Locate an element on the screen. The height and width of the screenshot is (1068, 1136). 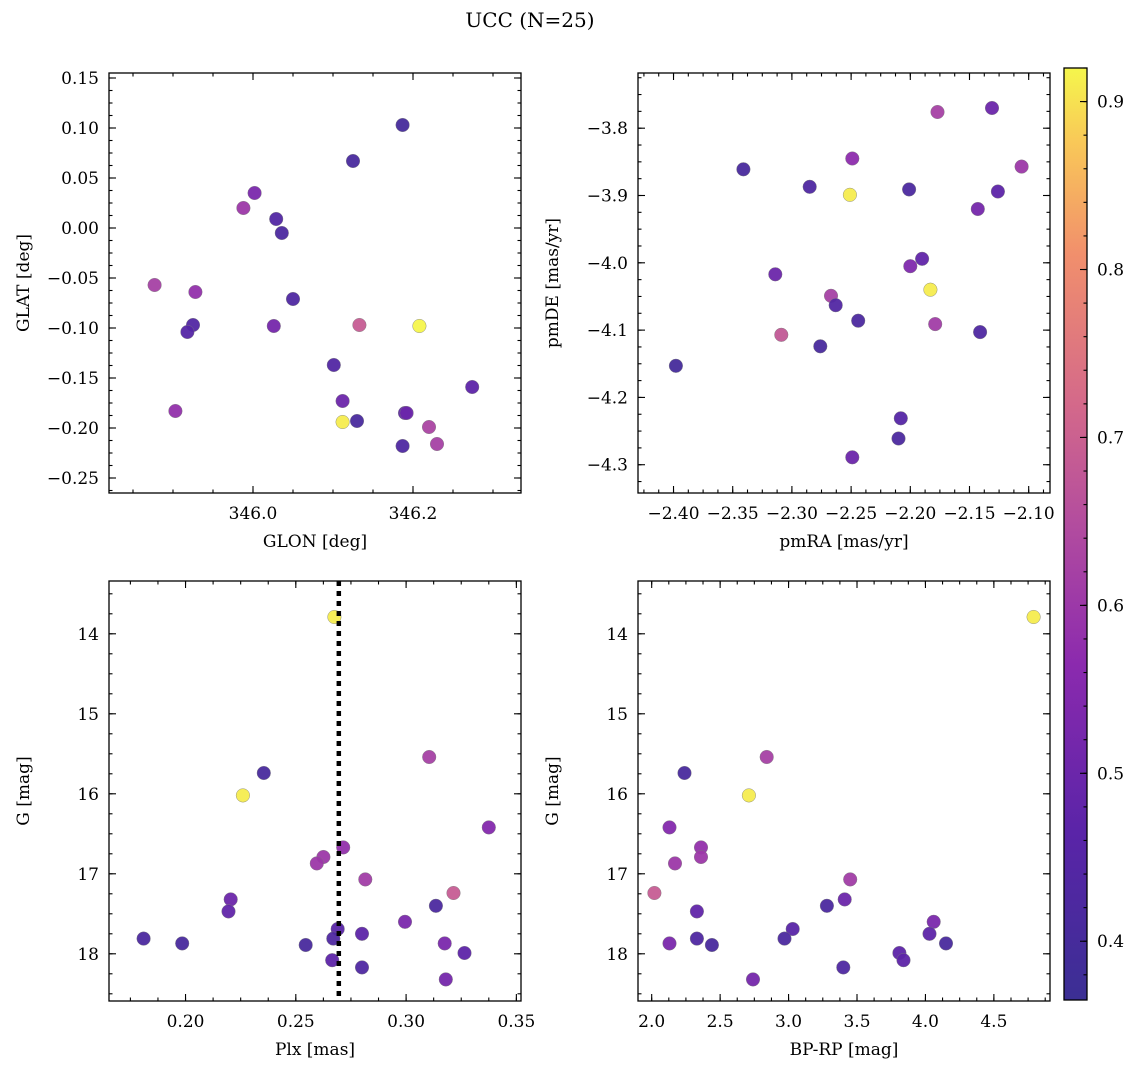
y-tick-label: 14 is located at coordinates (88, 635).